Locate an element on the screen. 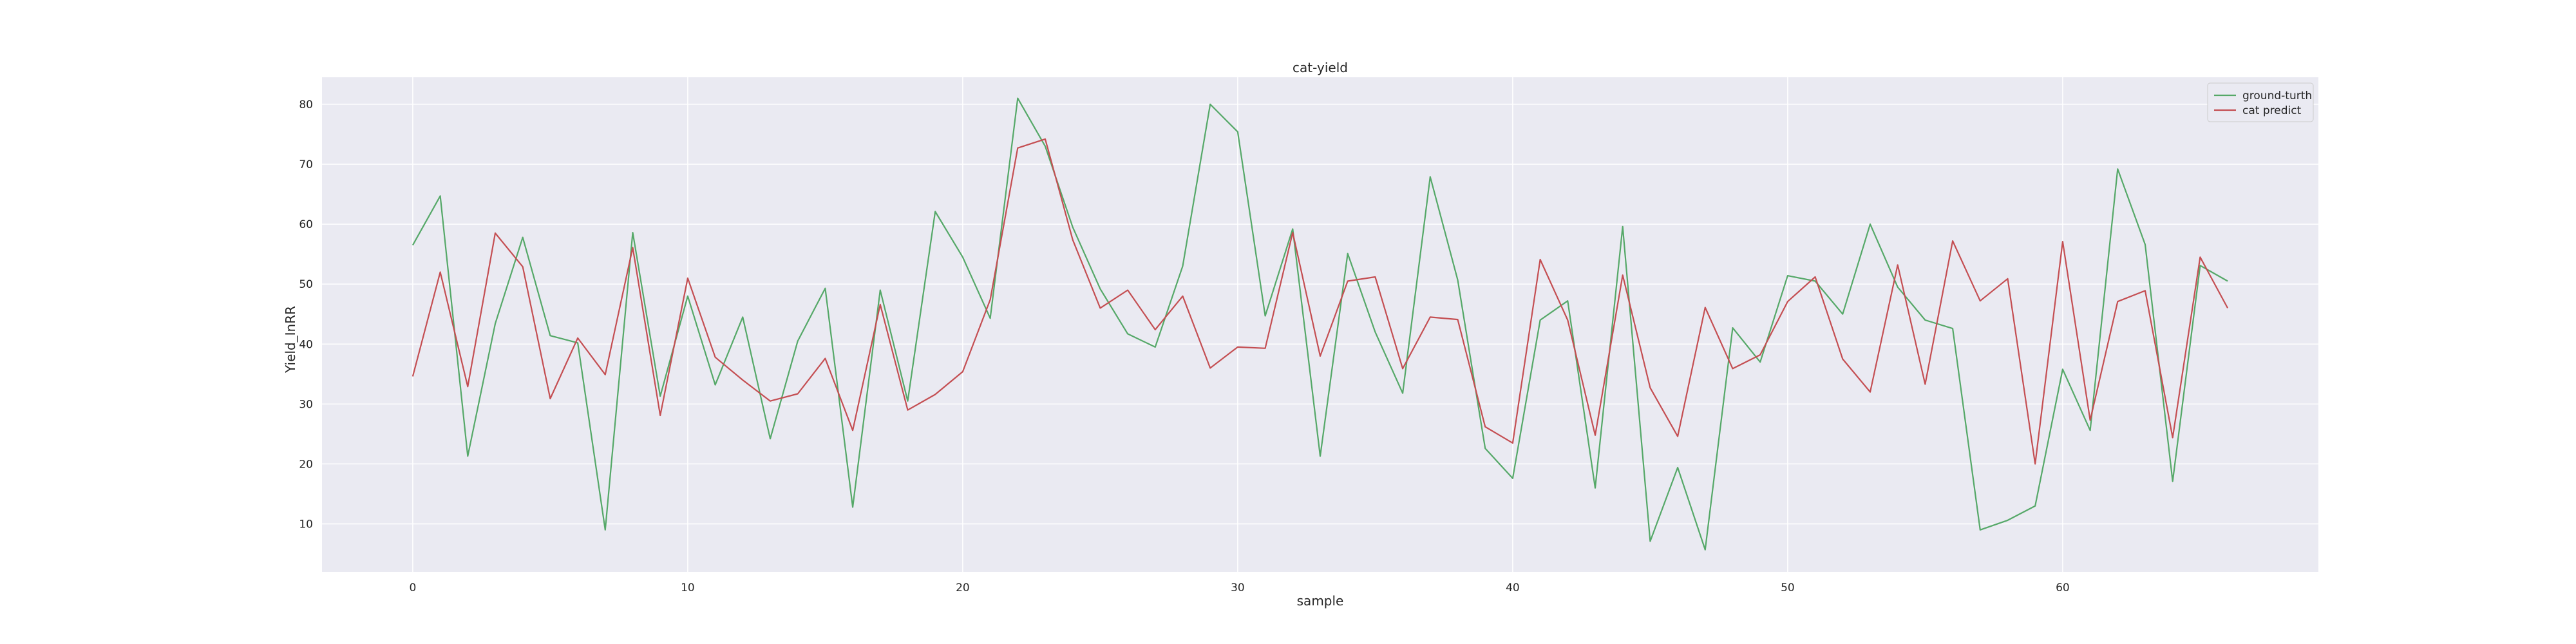 Image resolution: width=2576 pixels, height=644 pixels. y-tick-label: 20 is located at coordinates (306, 464).